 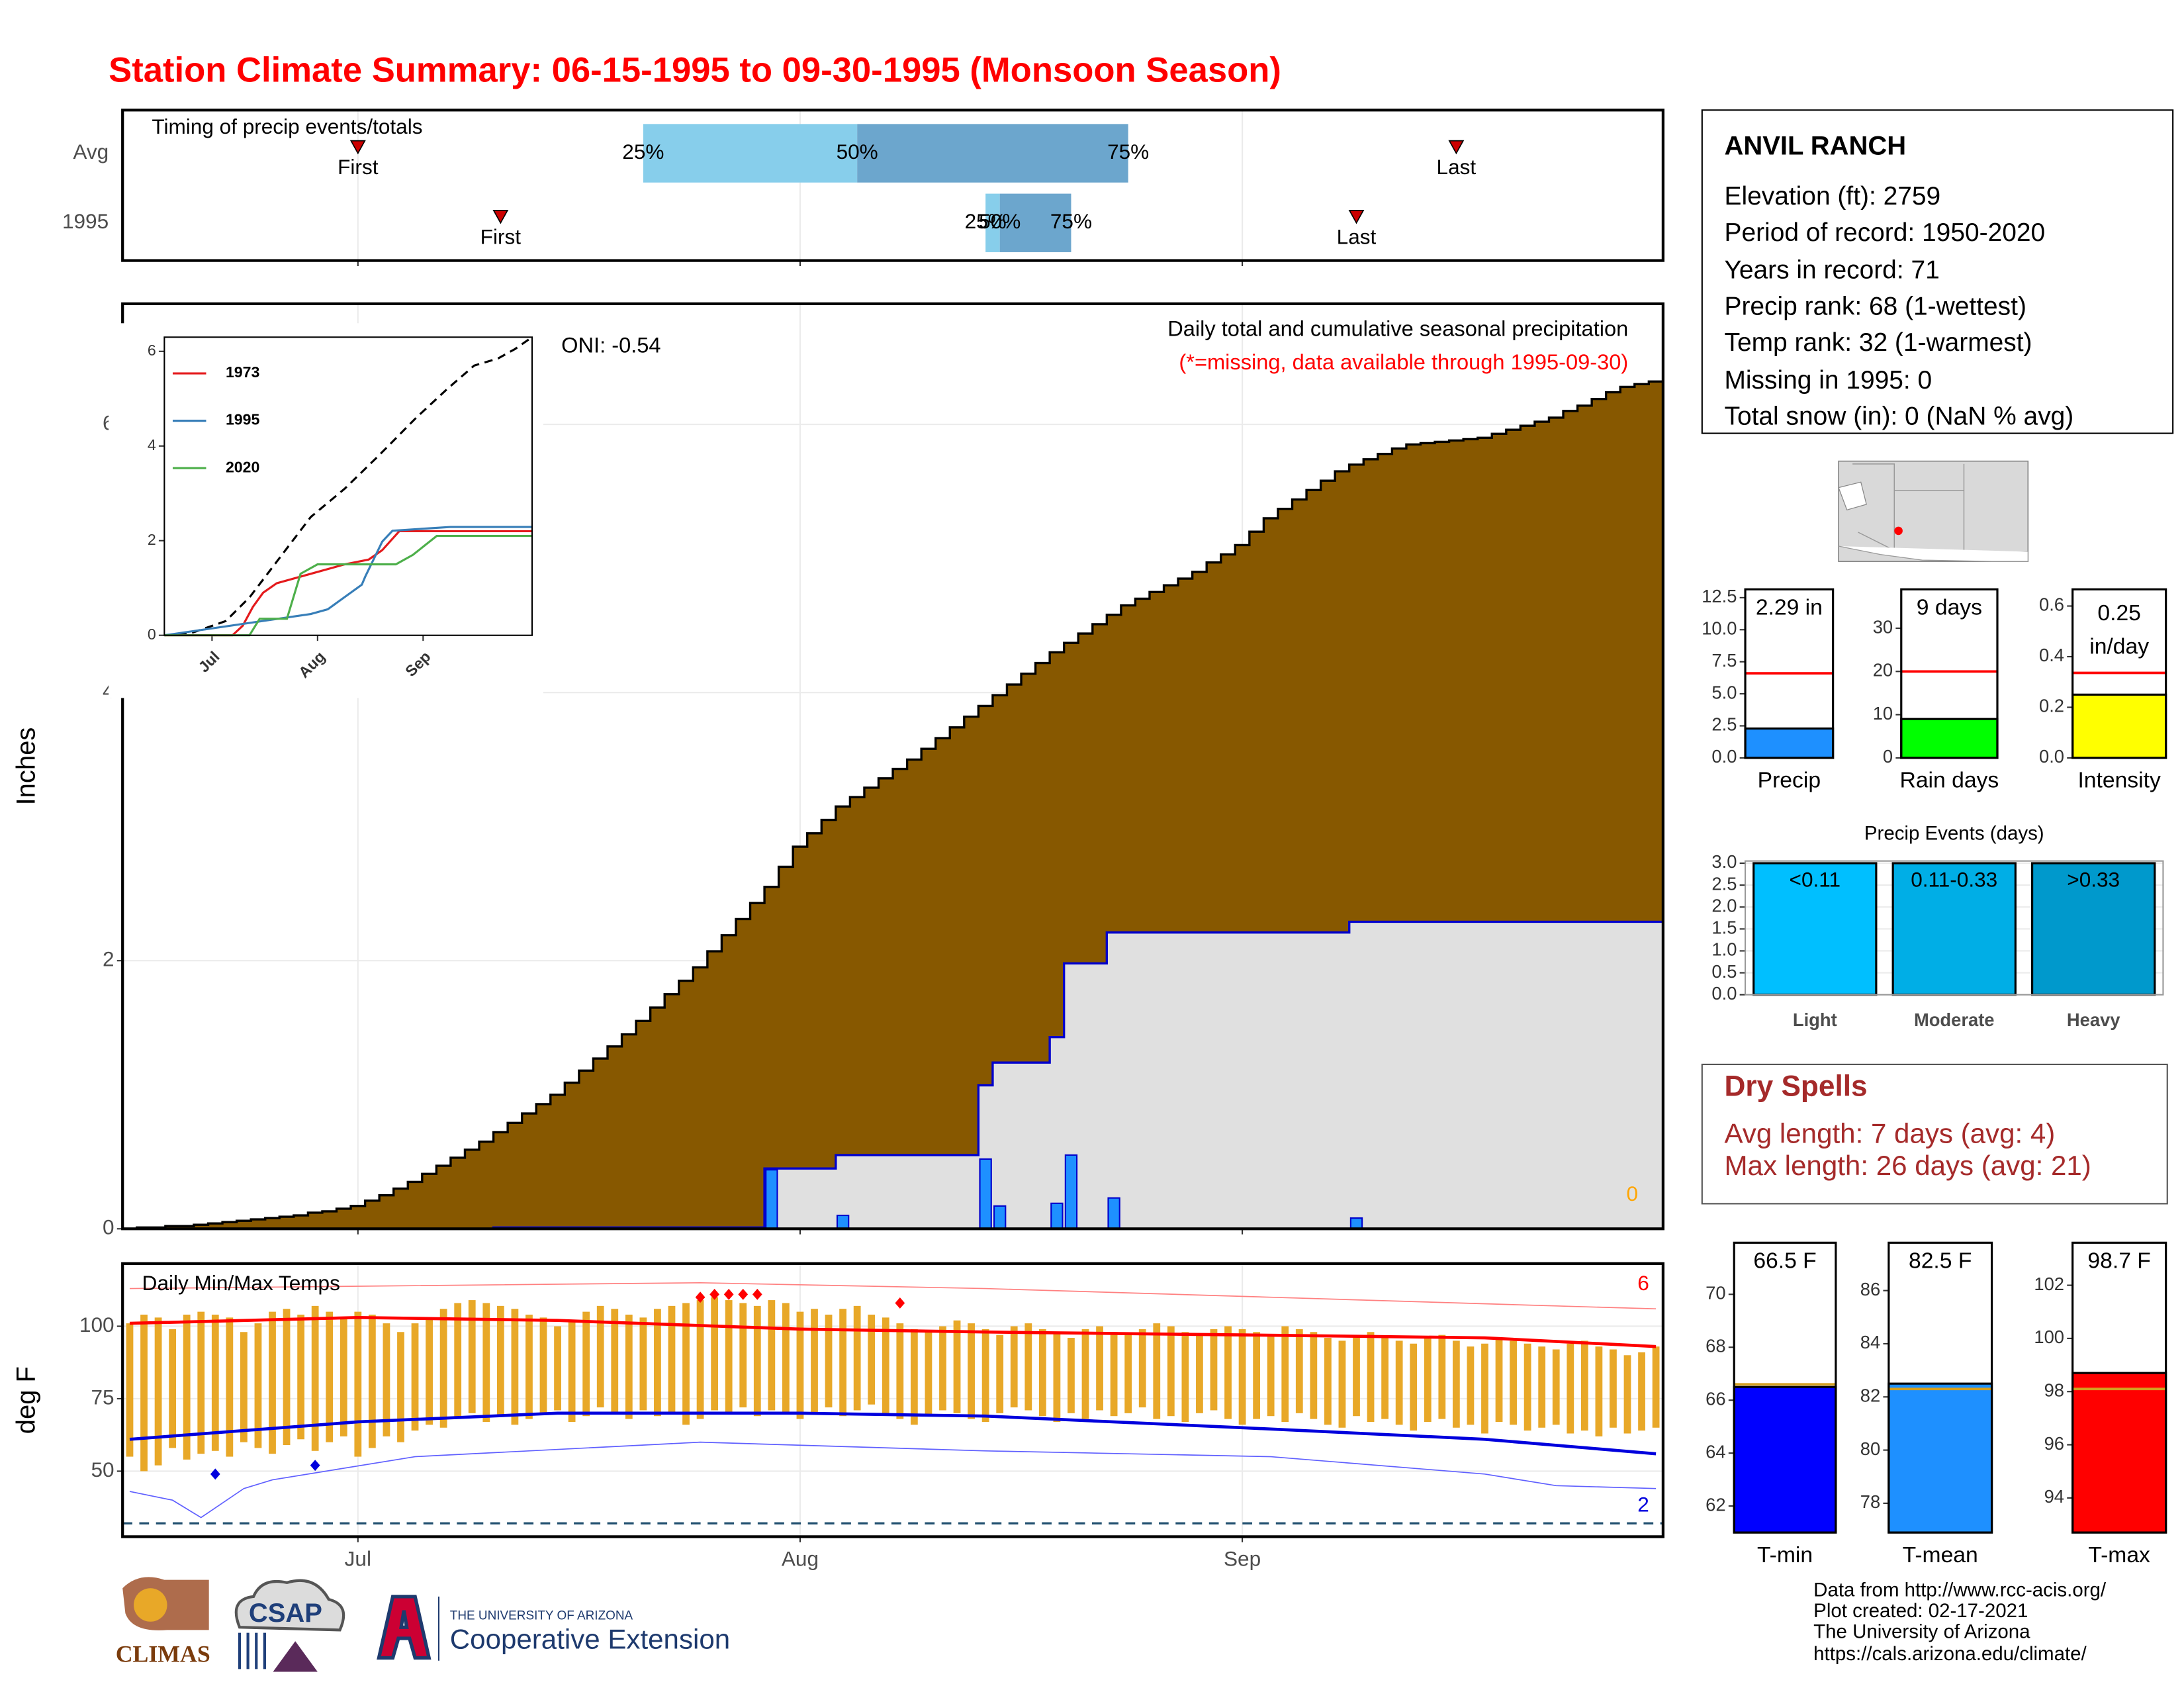 What do you see at coordinates (1457, 167) in the screenshot?
I see `event-label: Last` at bounding box center [1457, 167].